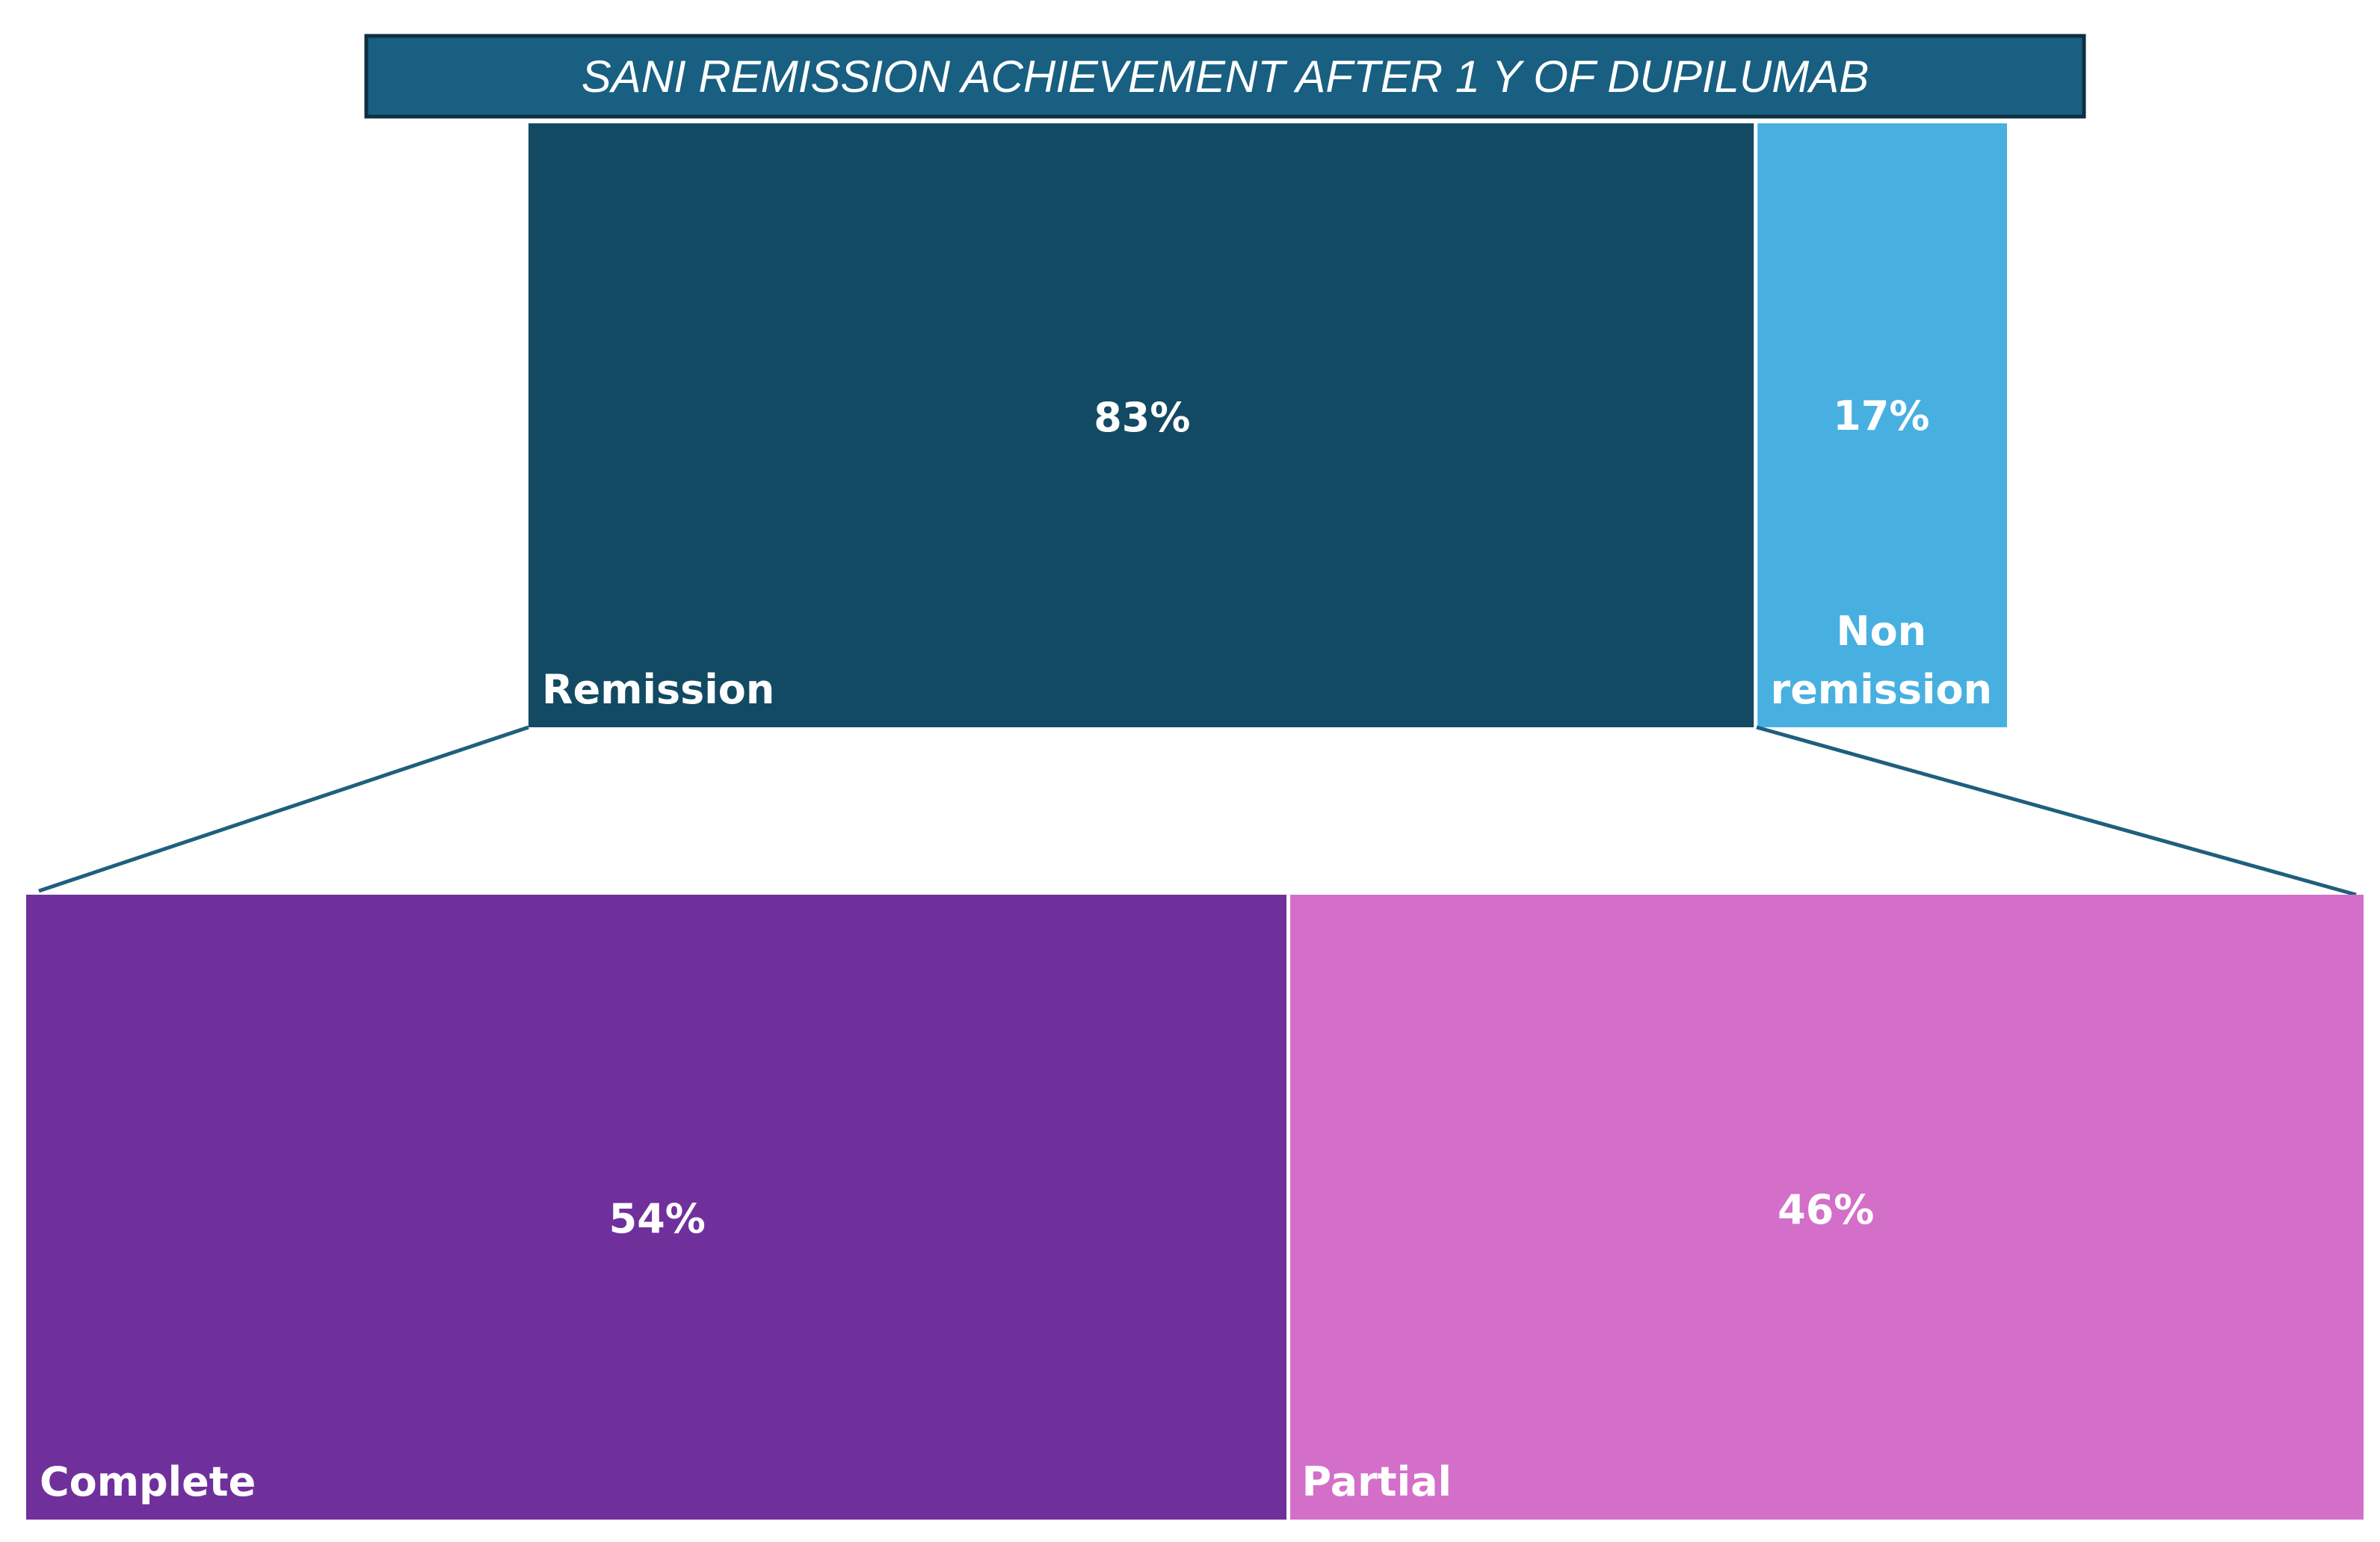 The width and height of the screenshot is (2380, 1542). I want to click on segment-non_remission, so click(1881, 425).